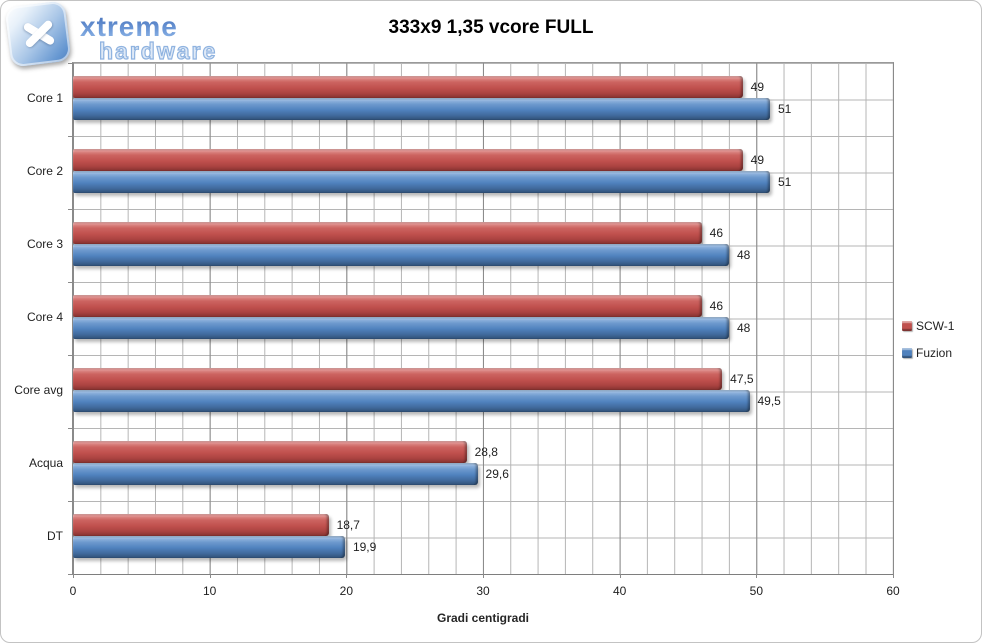 This screenshot has height=643, width=982. Describe the element at coordinates (742, 379) in the screenshot. I see `value-label-scw-1-core-avg: 47,5` at that location.